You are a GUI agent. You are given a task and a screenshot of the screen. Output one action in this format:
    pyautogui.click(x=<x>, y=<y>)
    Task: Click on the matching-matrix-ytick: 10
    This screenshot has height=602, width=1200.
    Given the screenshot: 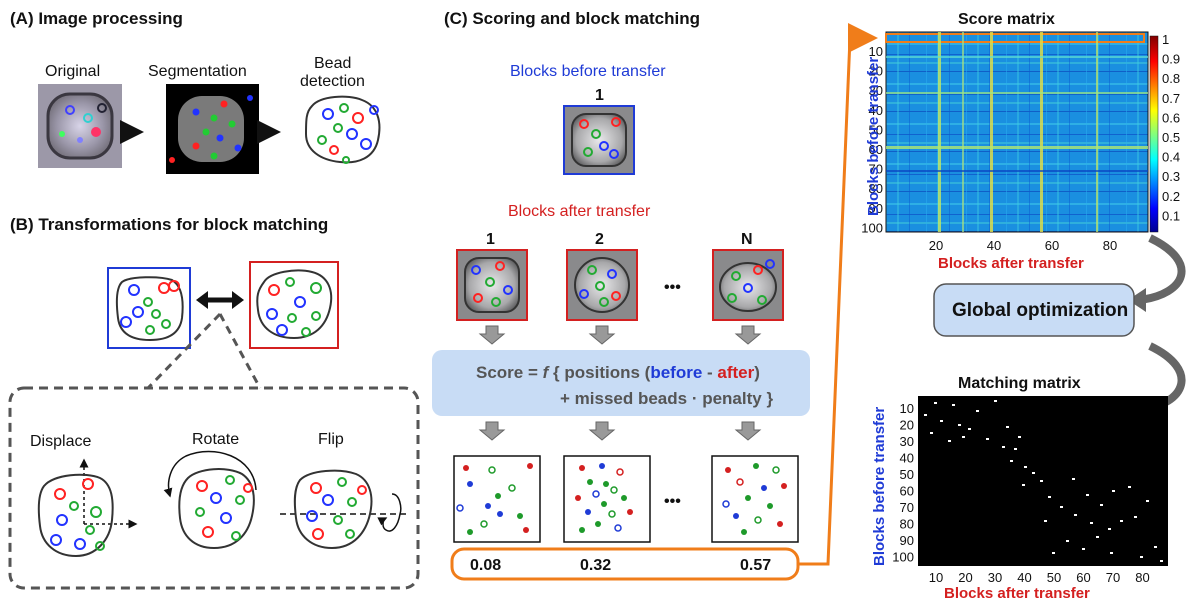 What is the action you would take?
    pyautogui.click(x=907, y=408)
    